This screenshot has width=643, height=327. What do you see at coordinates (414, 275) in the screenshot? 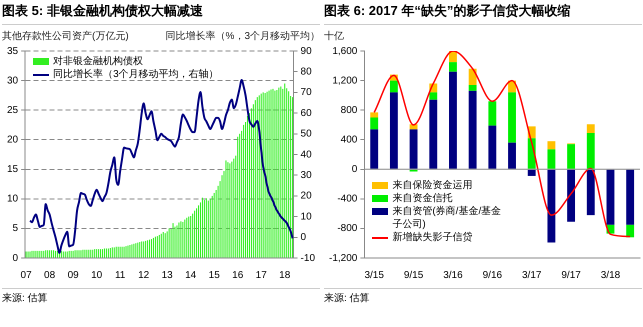
I see `x-tick-label: 9/15` at bounding box center [414, 275].